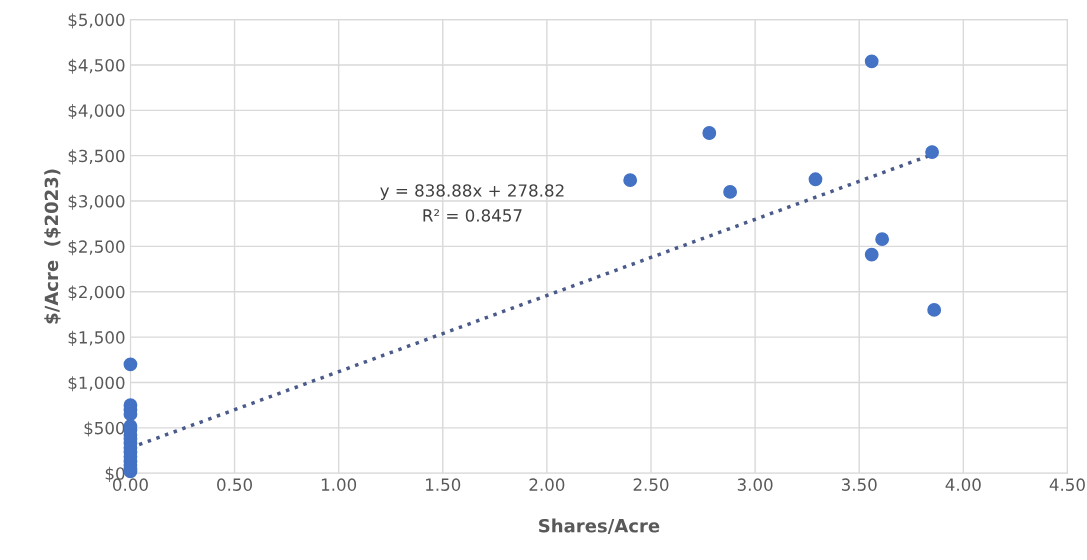  I want to click on x-tick-label: 4.50, so click(1067, 484).